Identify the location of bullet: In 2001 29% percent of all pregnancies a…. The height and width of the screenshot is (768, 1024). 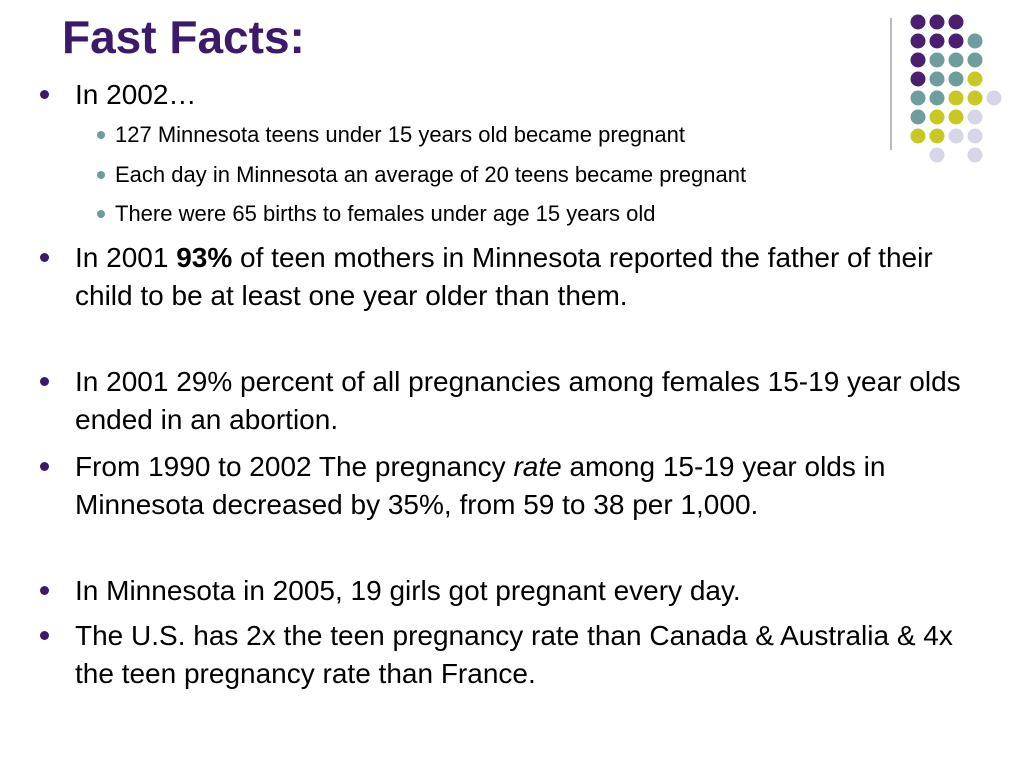
(525, 401).